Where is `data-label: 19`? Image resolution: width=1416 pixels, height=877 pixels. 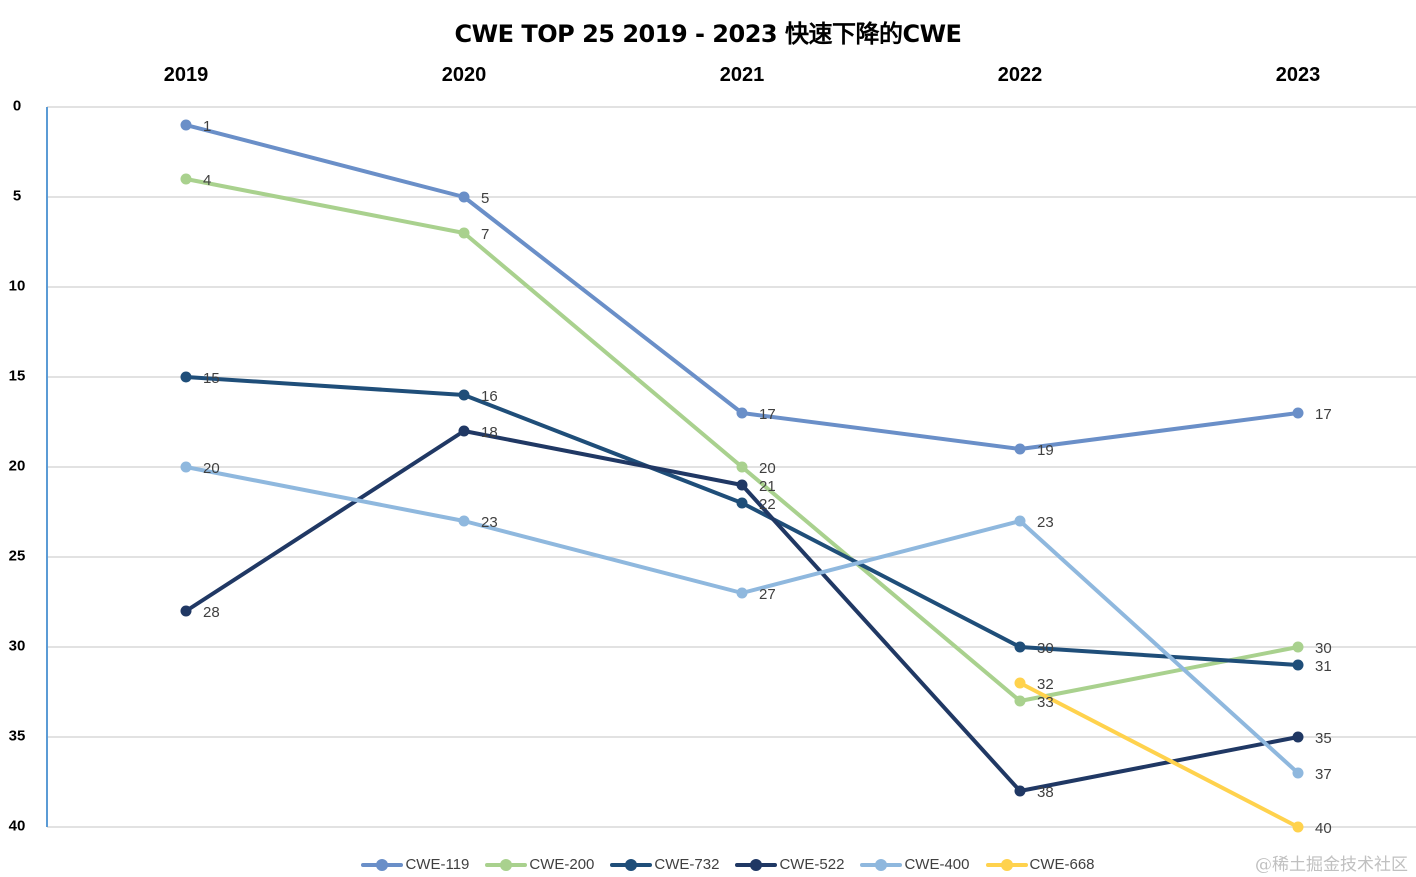 data-label: 19 is located at coordinates (1045, 450).